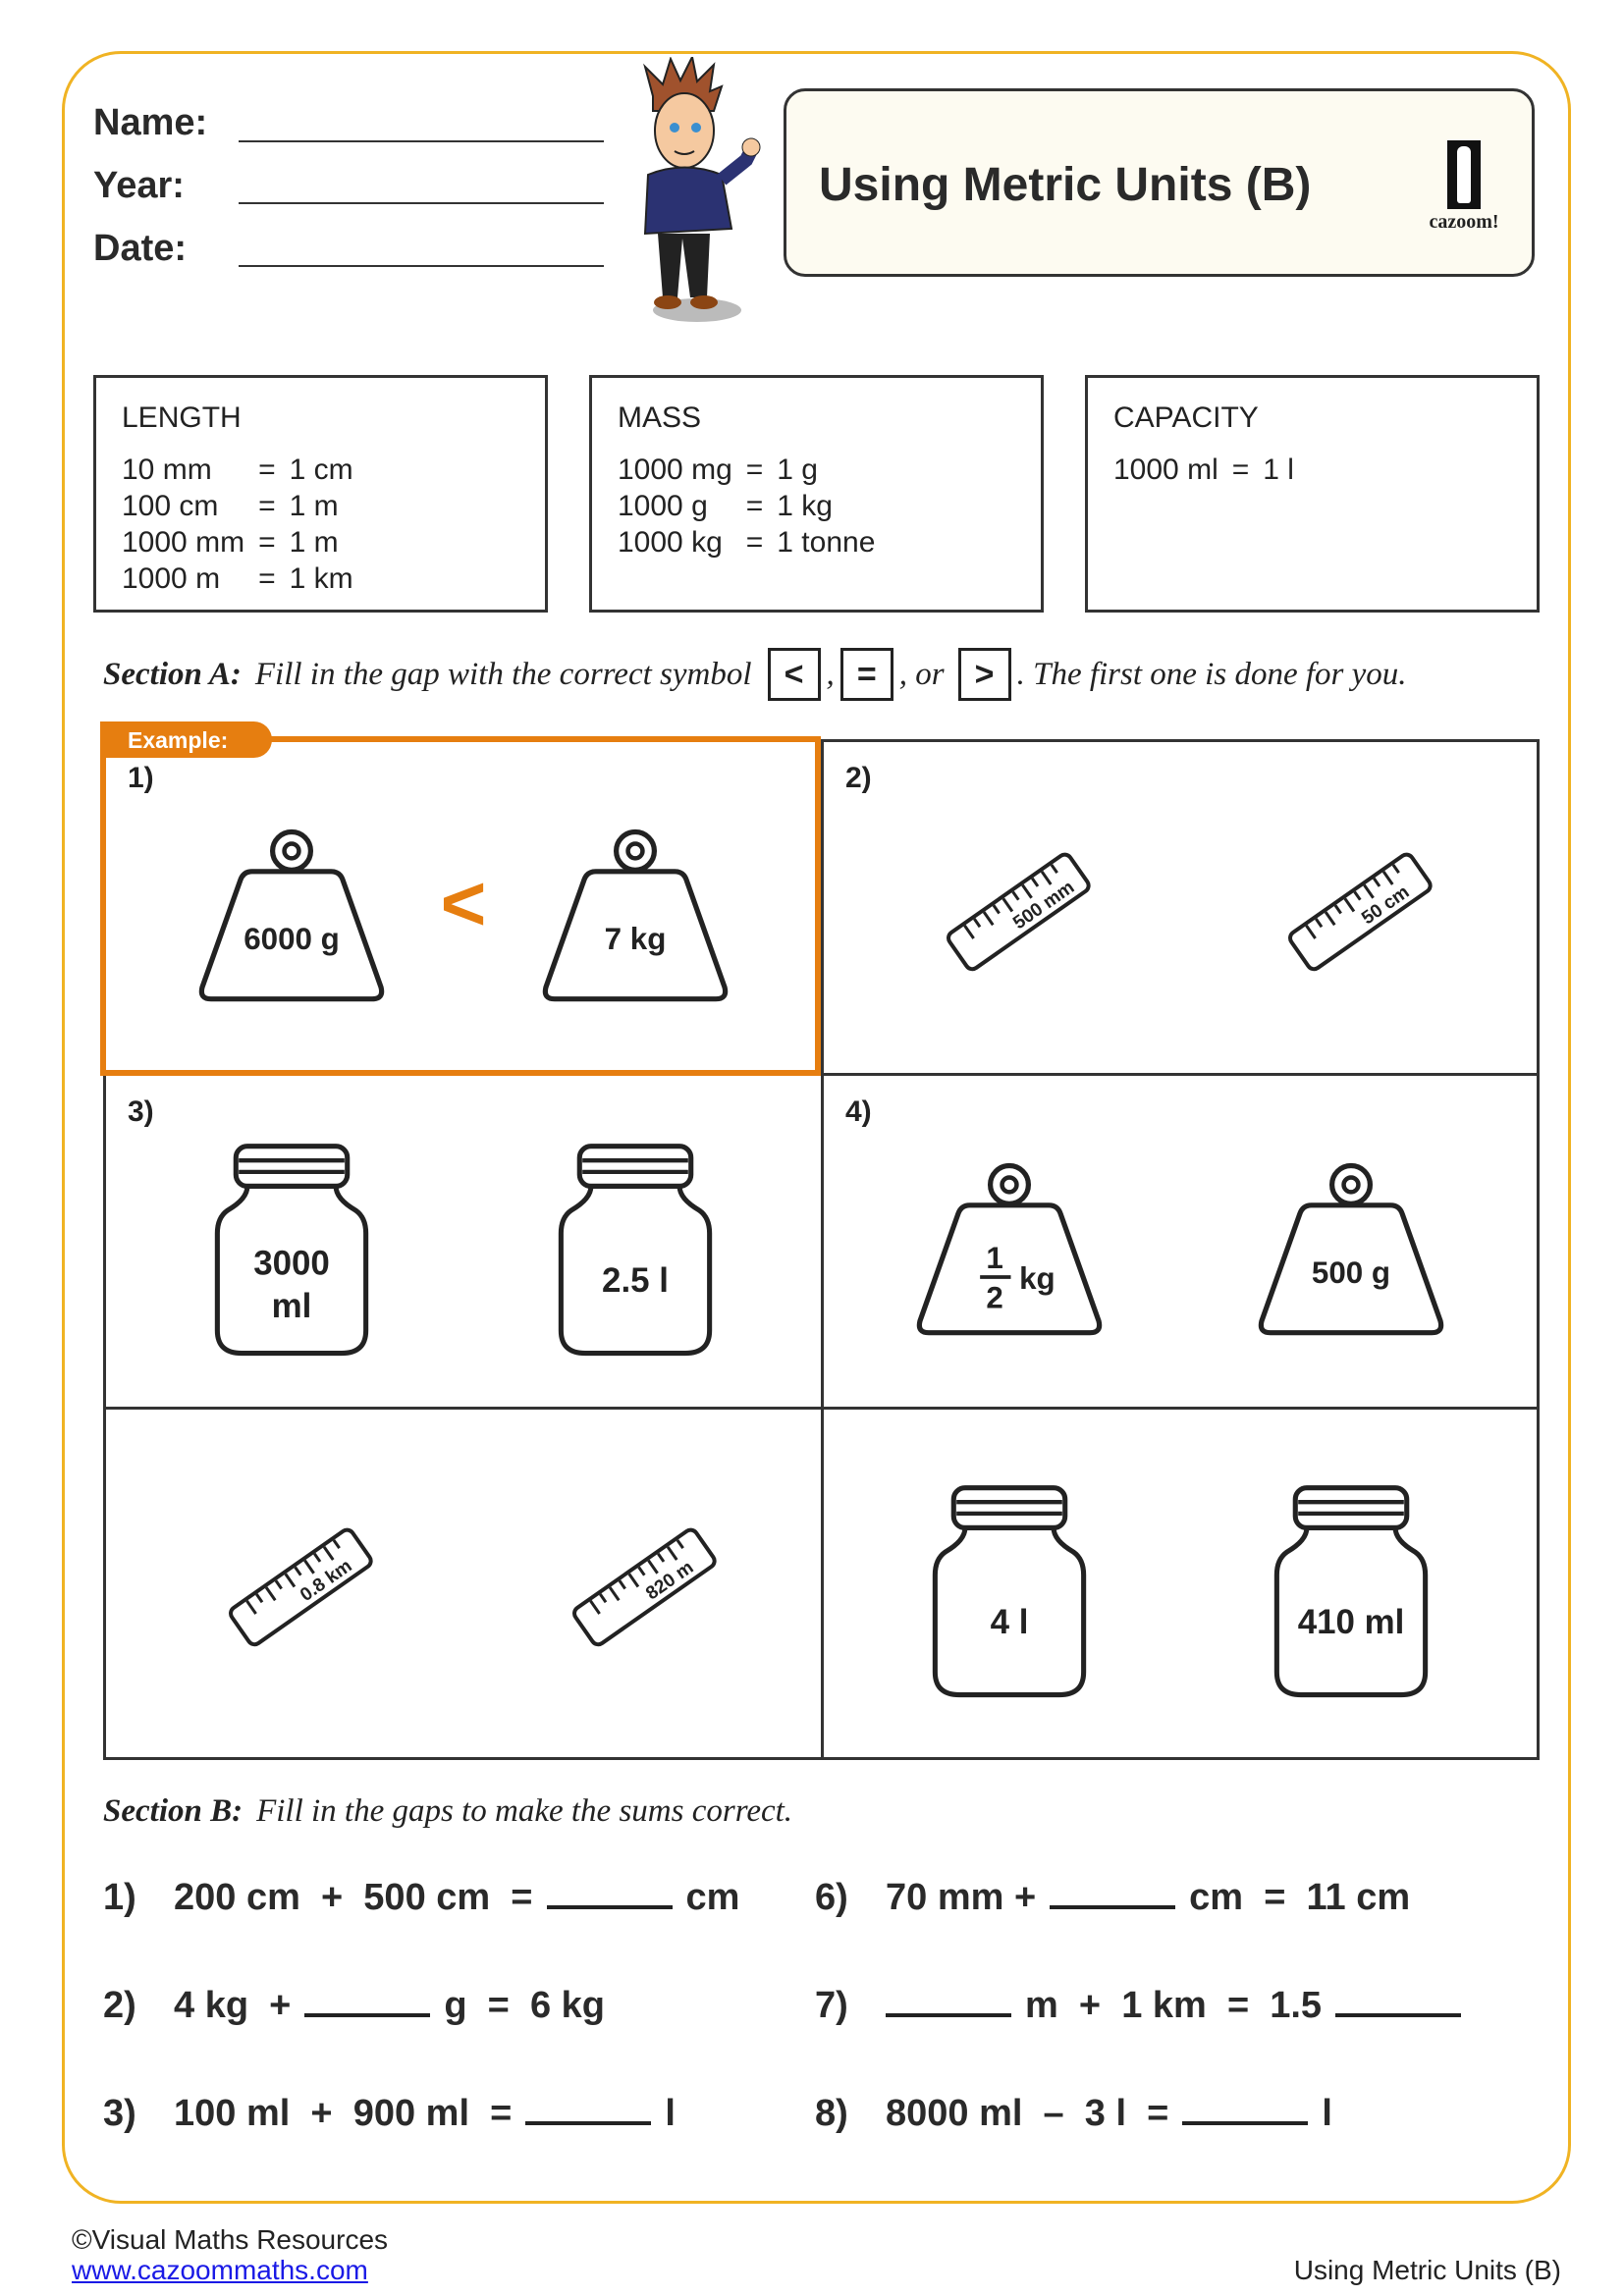  I want to click on sum-text: cm, so click(712, 1897).